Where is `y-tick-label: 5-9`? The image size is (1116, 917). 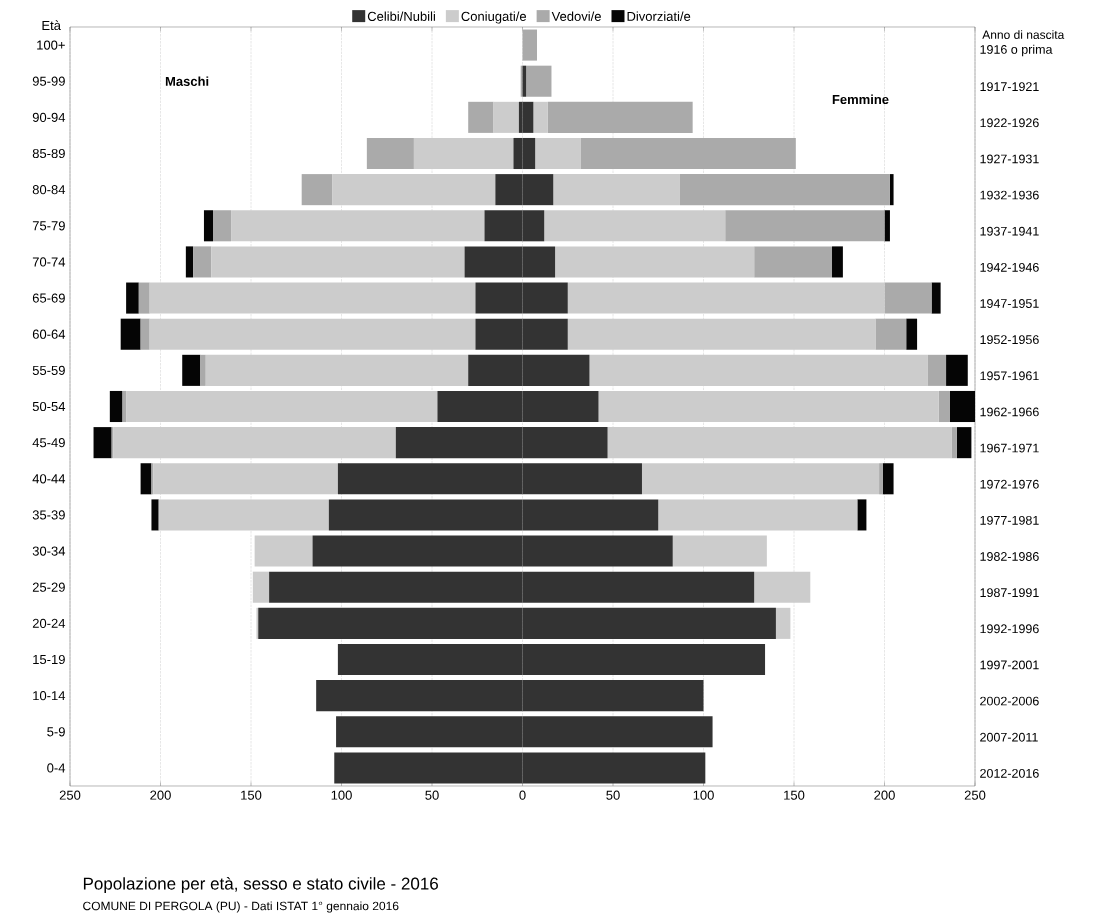 y-tick-label: 5-9 is located at coordinates (56, 732).